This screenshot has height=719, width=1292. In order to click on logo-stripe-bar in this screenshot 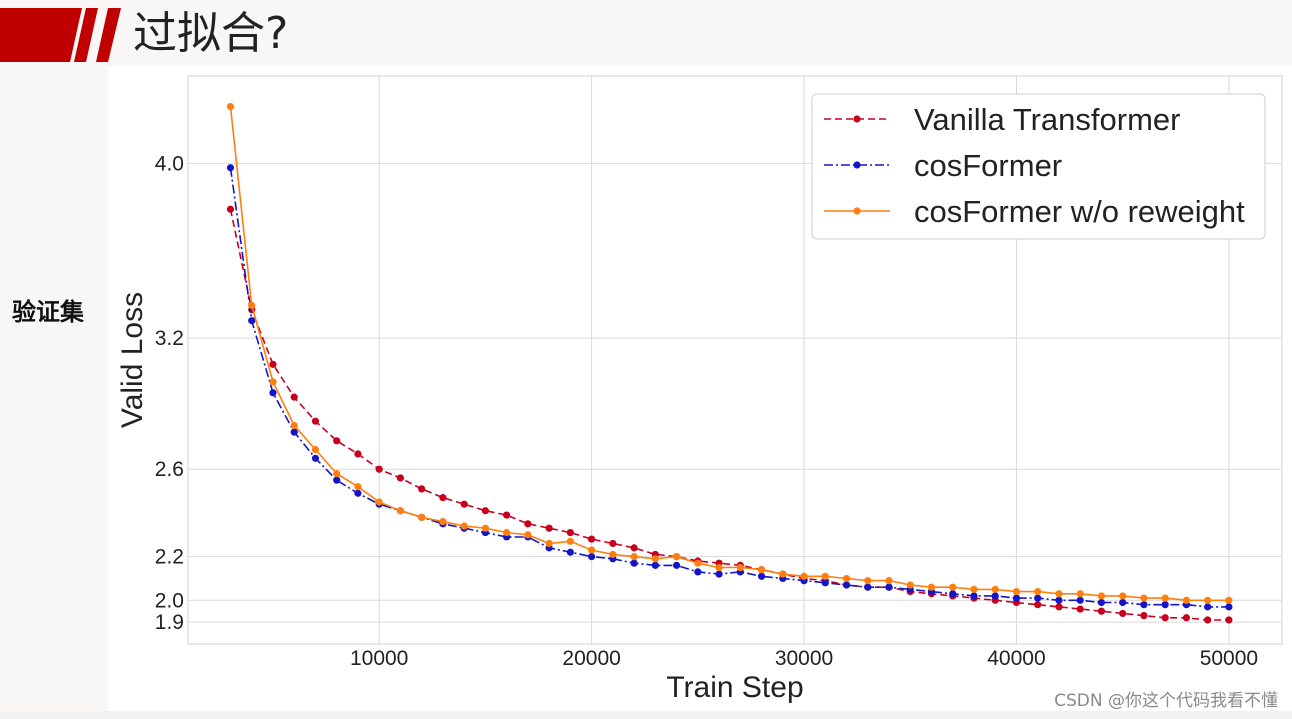, I will do `click(41, 35)`.